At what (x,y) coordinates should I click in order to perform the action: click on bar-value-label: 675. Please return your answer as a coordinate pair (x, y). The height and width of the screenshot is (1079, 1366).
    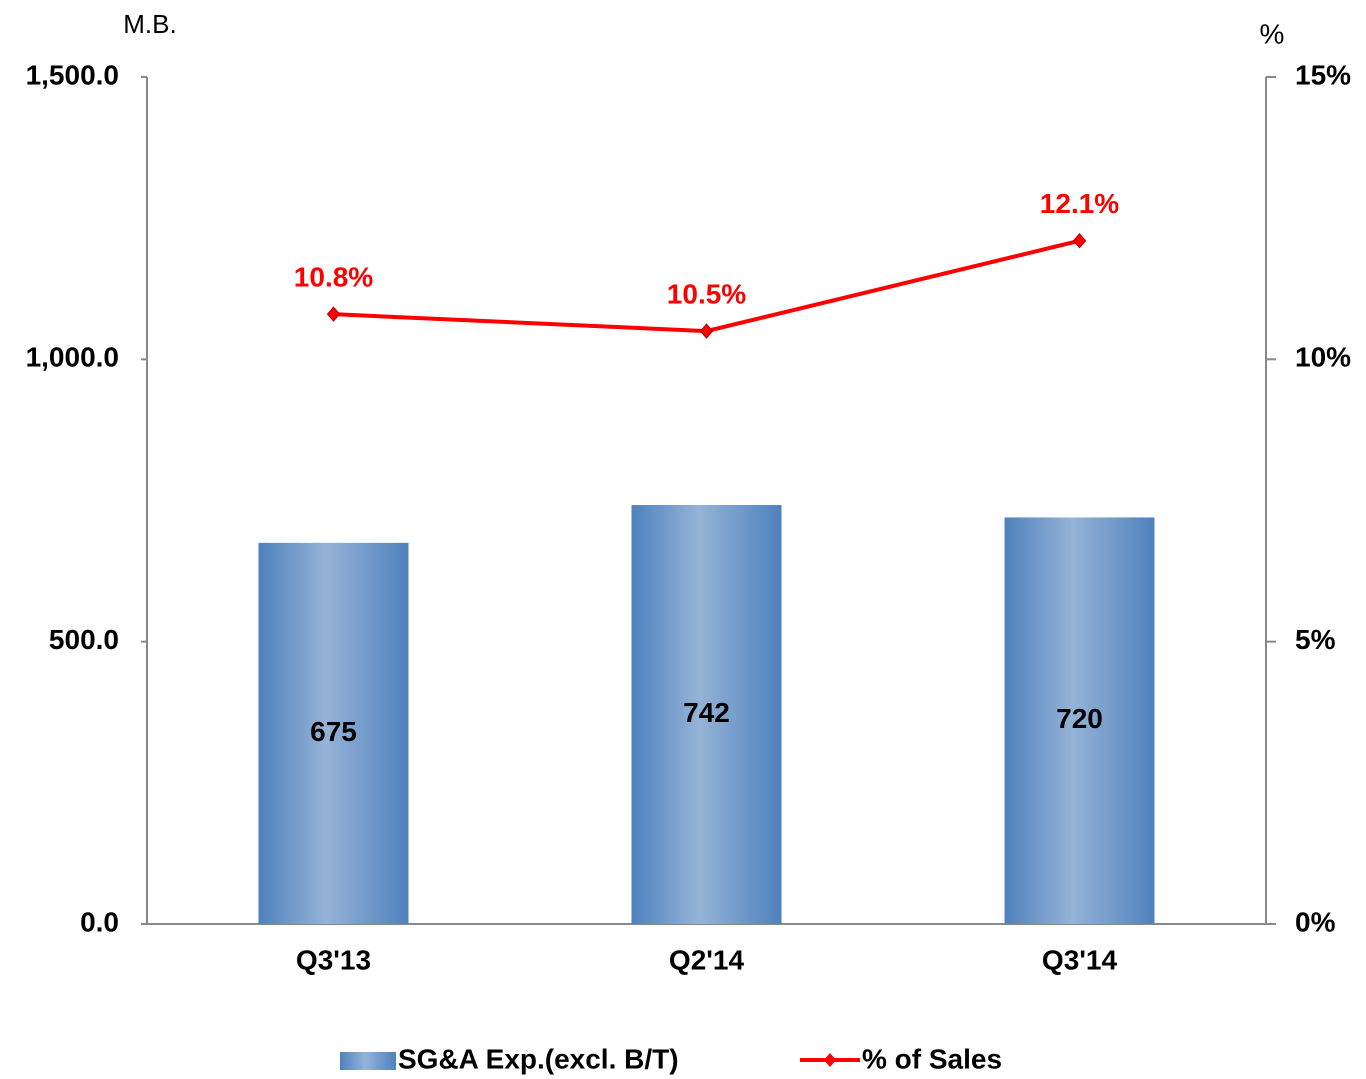
    Looking at the image, I should click on (333, 731).